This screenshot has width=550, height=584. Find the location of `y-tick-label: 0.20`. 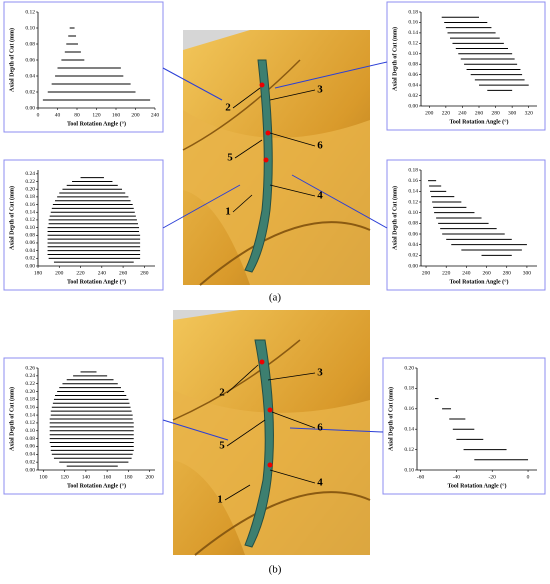

y-tick-label: 0.20 is located at coordinates (30, 392).